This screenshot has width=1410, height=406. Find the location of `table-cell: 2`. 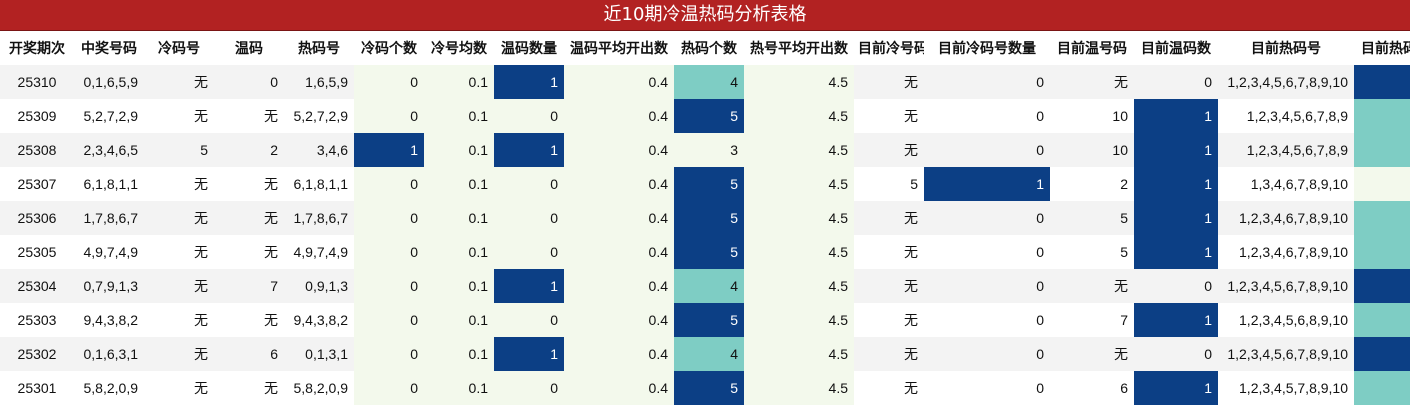

table-cell: 2 is located at coordinates (249, 150).